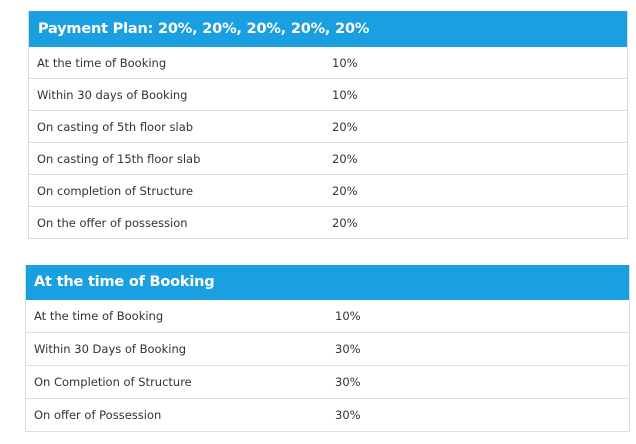 The image size is (636, 444). Describe the element at coordinates (328, 95) in the screenshot. I see `table-row: Within 30 days of Booking 10%` at that location.